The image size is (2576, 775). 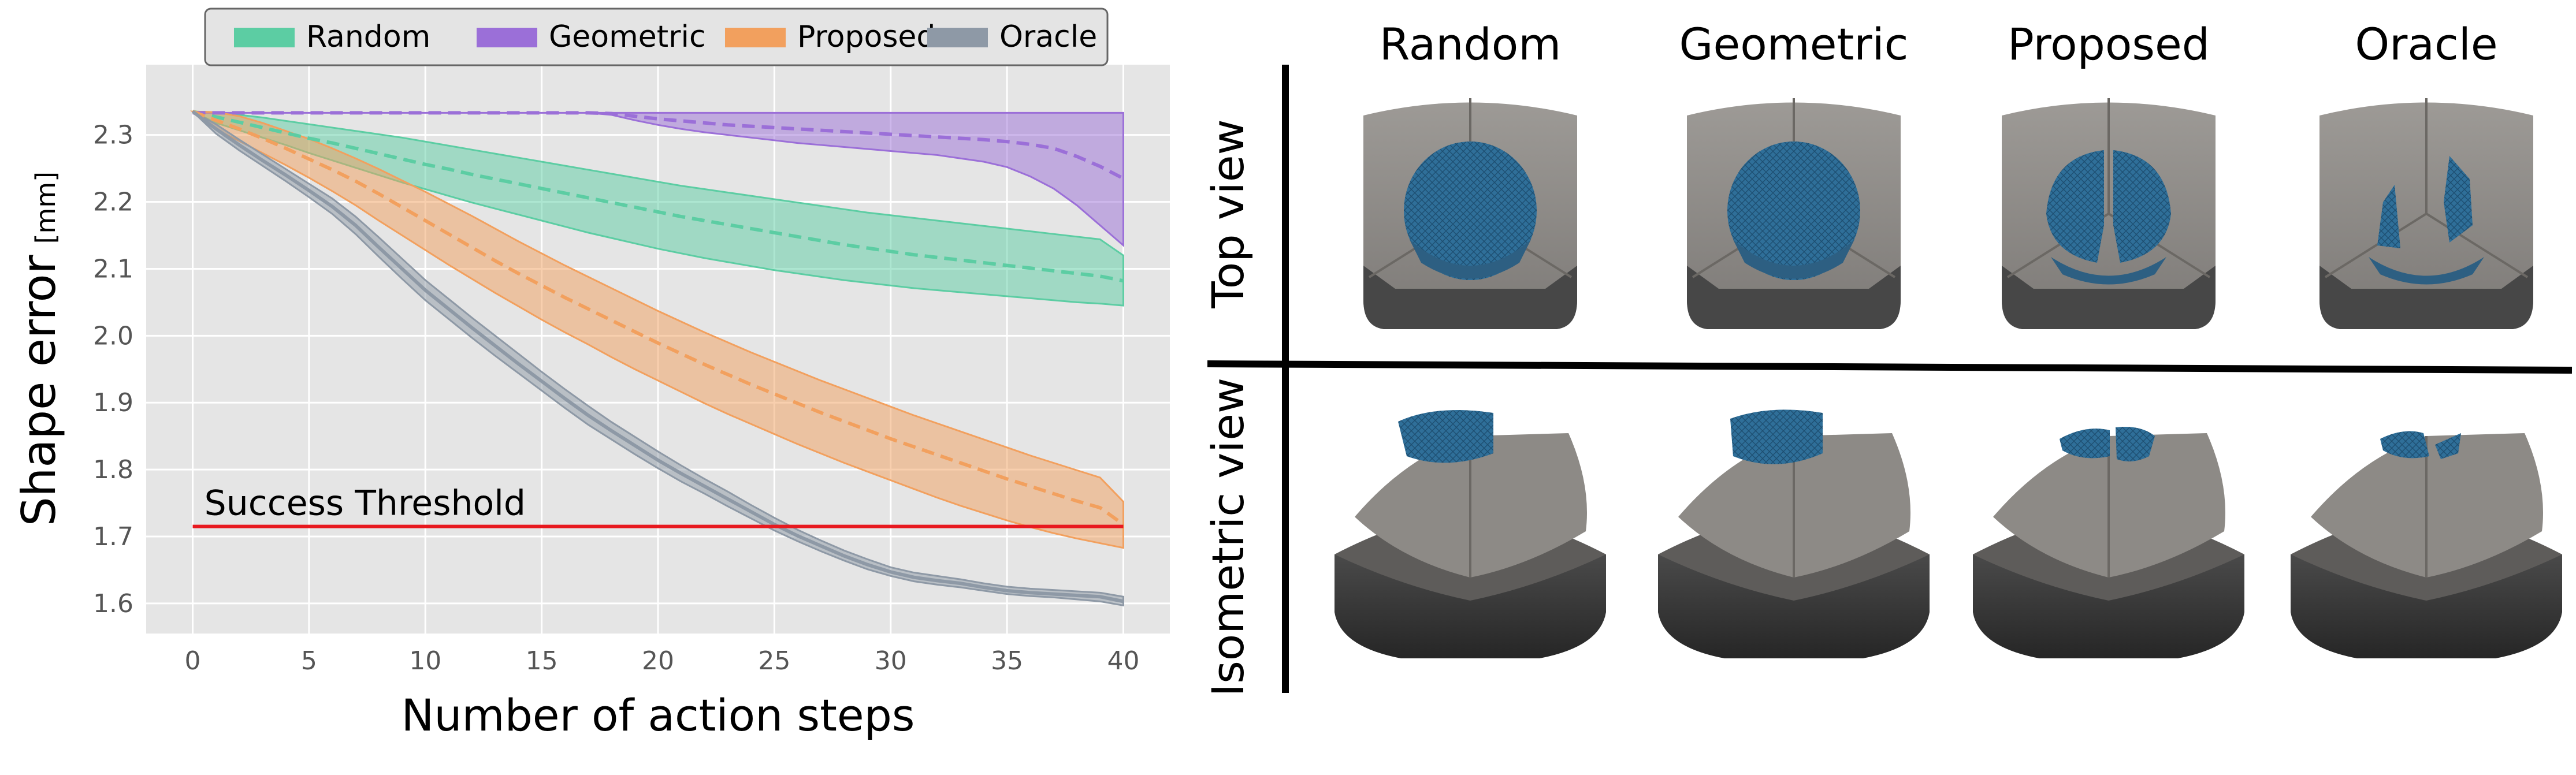 What do you see at coordinates (1007, 661) in the screenshot?
I see `x-tick-label: 35` at bounding box center [1007, 661].